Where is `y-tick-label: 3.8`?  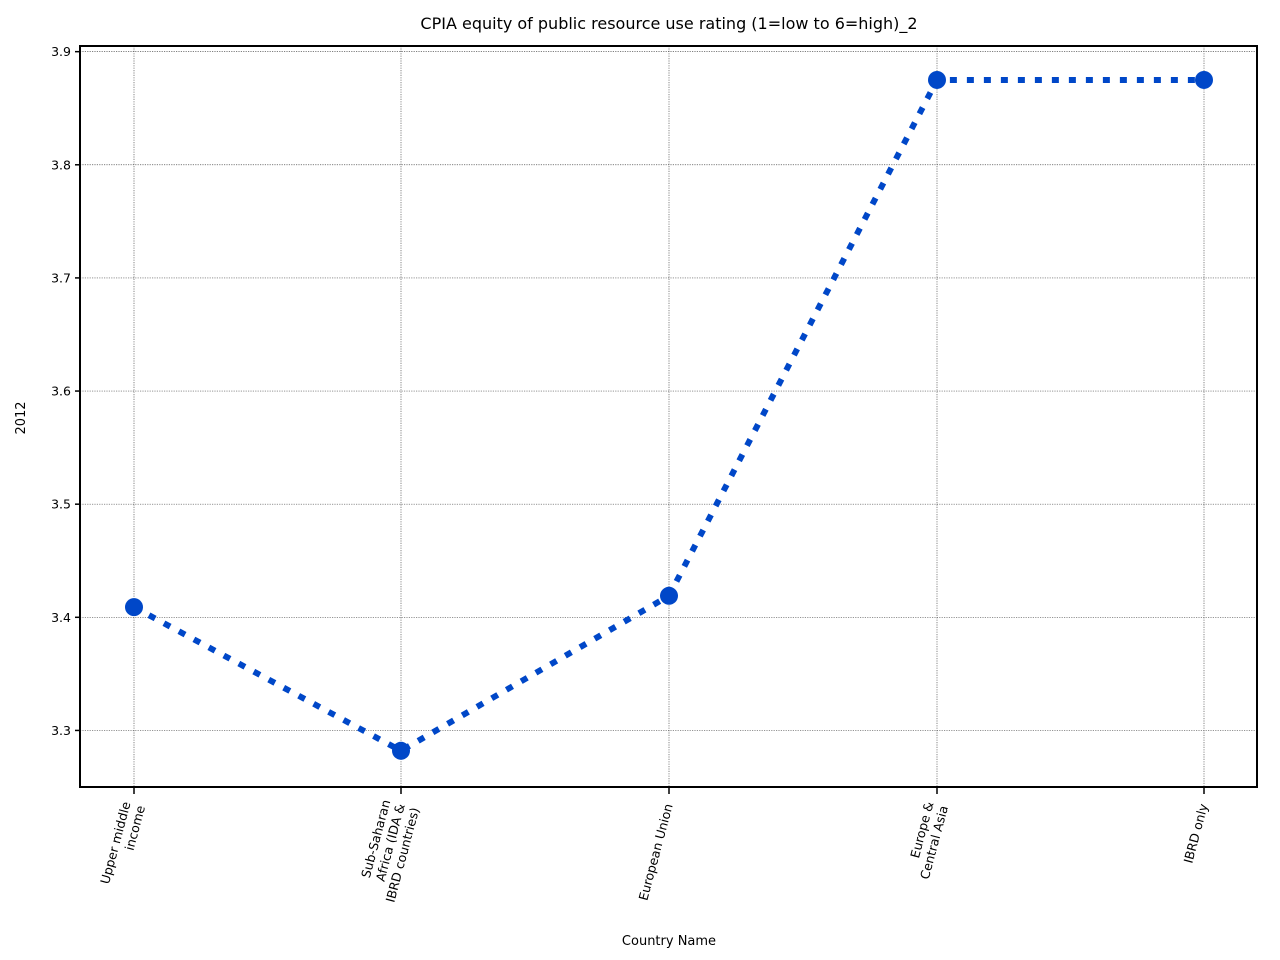
y-tick-label: 3.8 is located at coordinates (61, 164).